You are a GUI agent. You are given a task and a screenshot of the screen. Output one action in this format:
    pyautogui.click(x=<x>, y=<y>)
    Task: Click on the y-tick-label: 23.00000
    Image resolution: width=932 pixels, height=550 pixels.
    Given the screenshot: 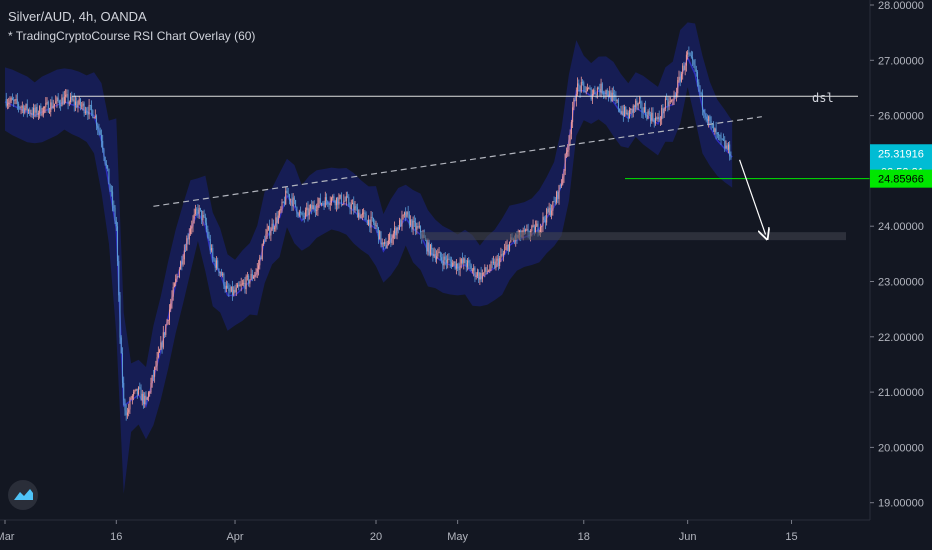 What is the action you would take?
    pyautogui.click(x=901, y=283)
    